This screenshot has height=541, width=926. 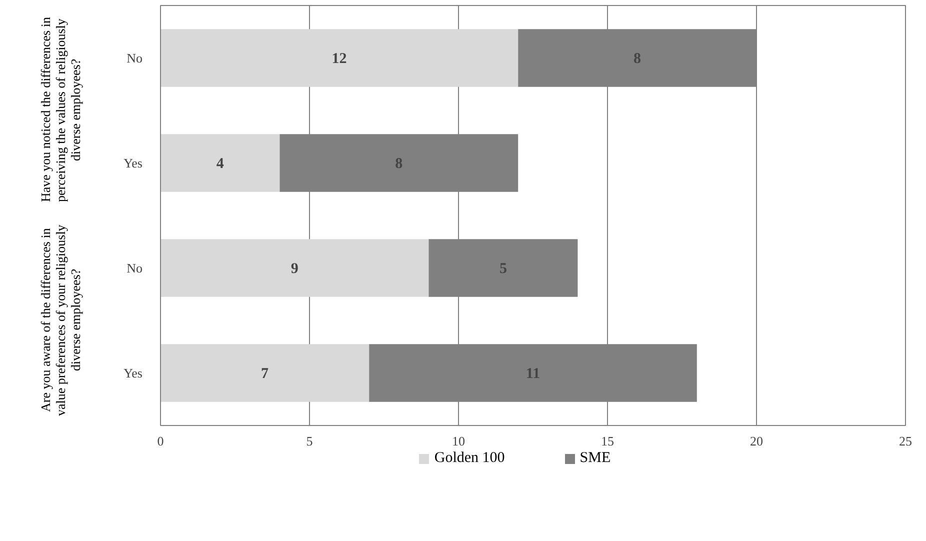 I want to click on x-tick-label: 10, so click(x=458, y=441).